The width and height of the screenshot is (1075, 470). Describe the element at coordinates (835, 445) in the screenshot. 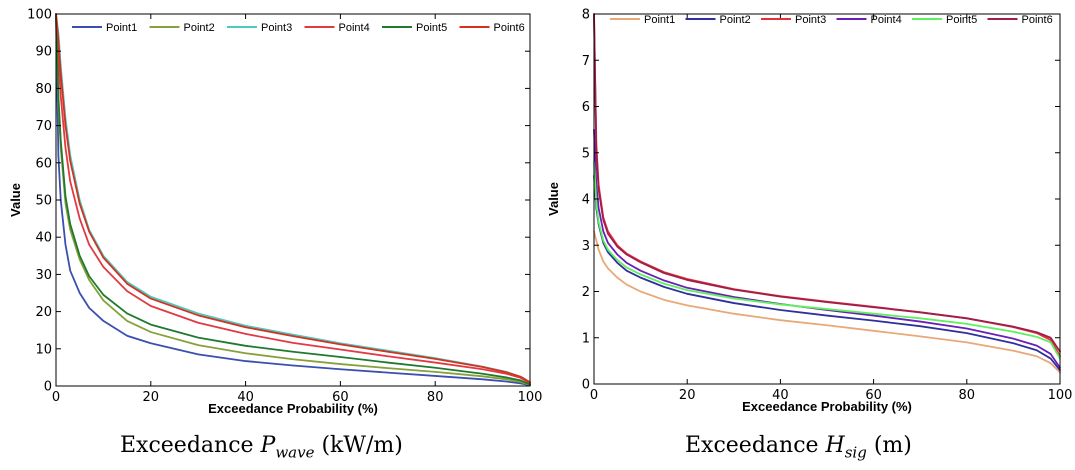

I see `caption-right-symbol: H` at that location.